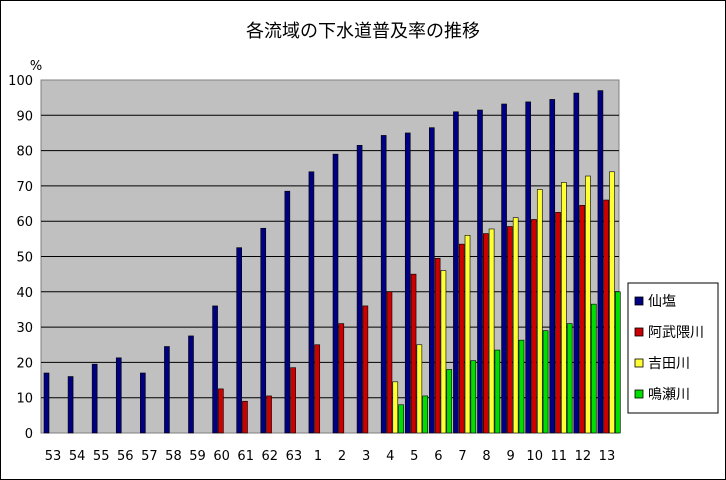 The width and height of the screenshot is (726, 480). Describe the element at coordinates (197, 456) in the screenshot. I see `x-tick-label: 59` at that location.